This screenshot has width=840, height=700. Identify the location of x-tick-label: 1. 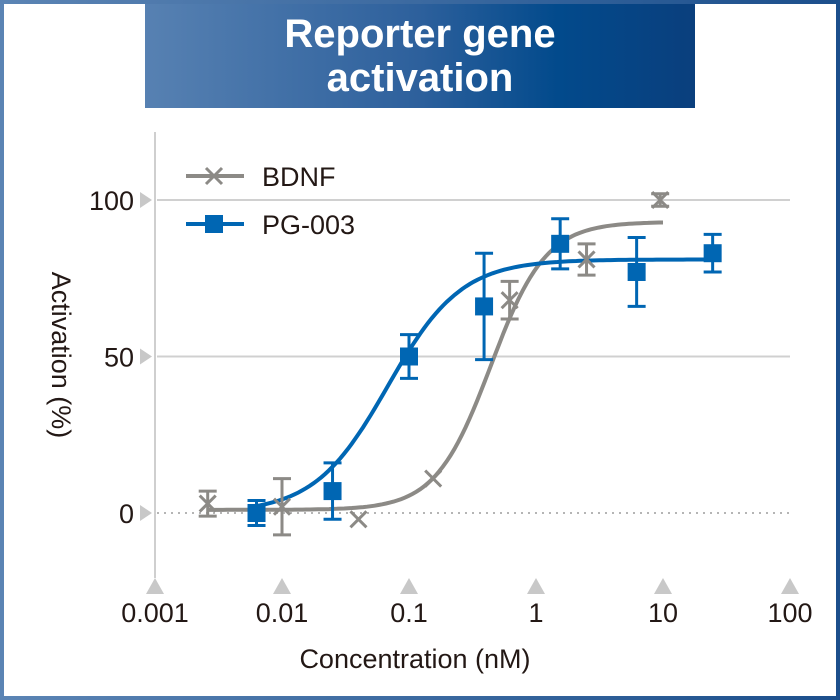
(535, 613).